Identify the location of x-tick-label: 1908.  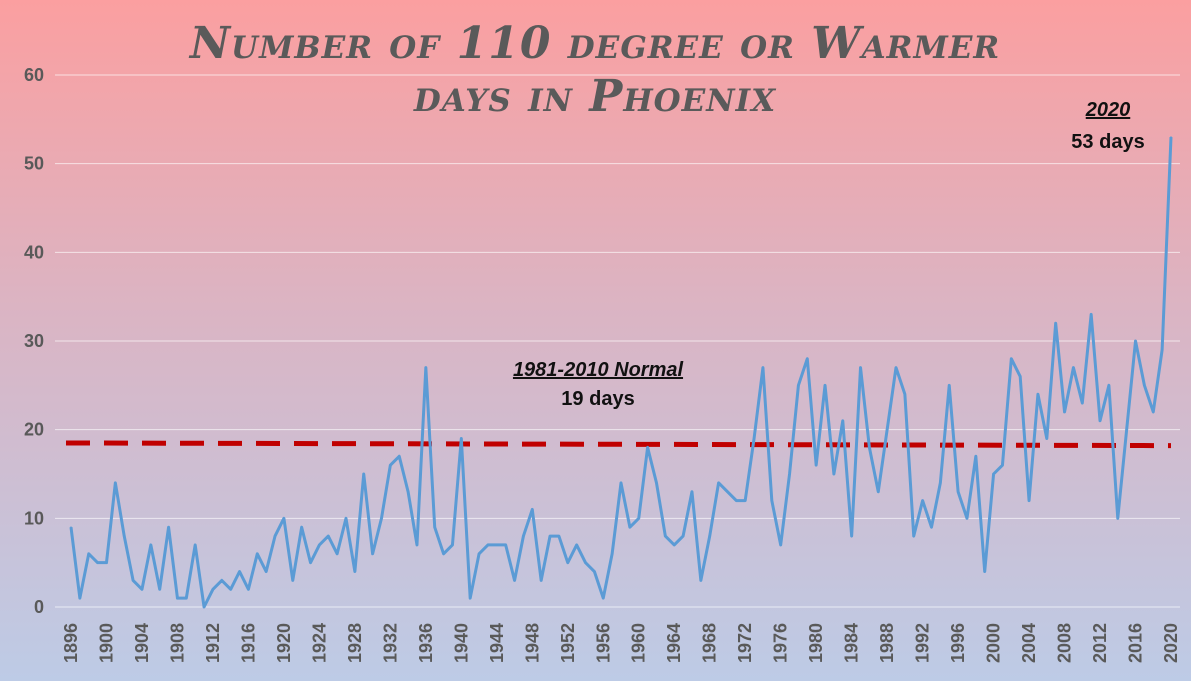
(177, 643).